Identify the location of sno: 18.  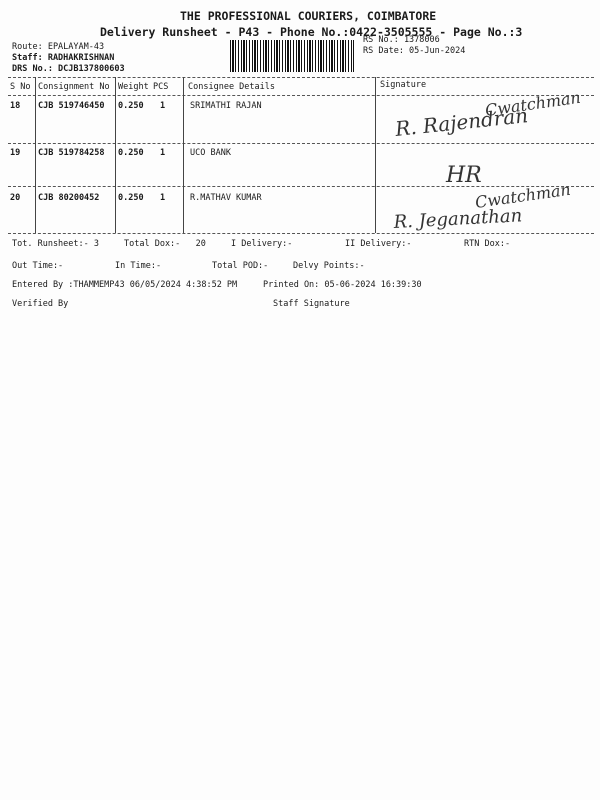
(15, 106).